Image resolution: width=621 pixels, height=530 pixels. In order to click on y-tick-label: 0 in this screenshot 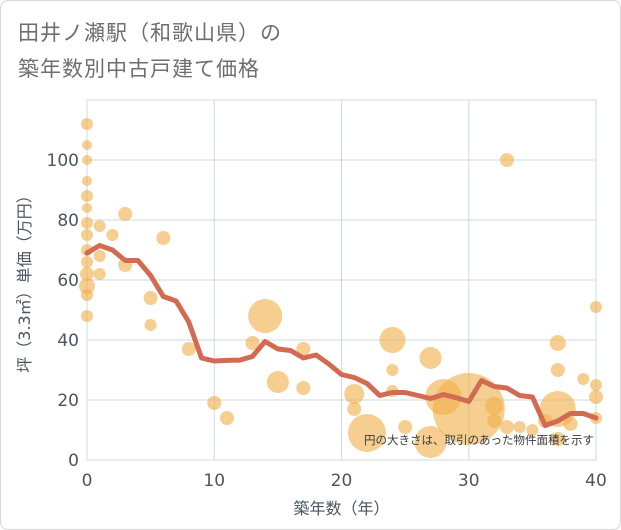, I will do `click(73, 461)`.